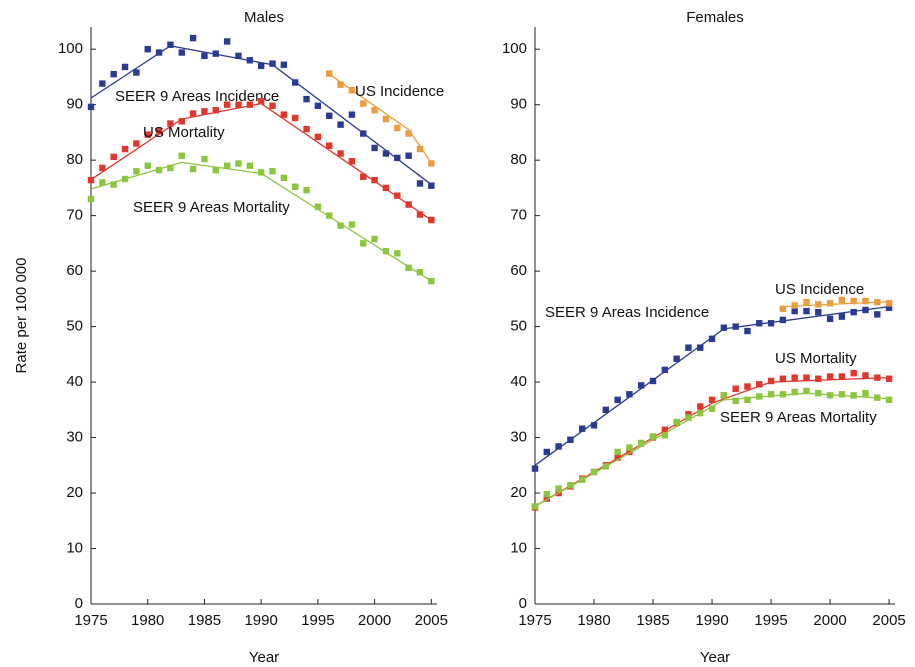 The width and height of the screenshot is (915, 667). I want to click on panel-title: Males, so click(264, 17).